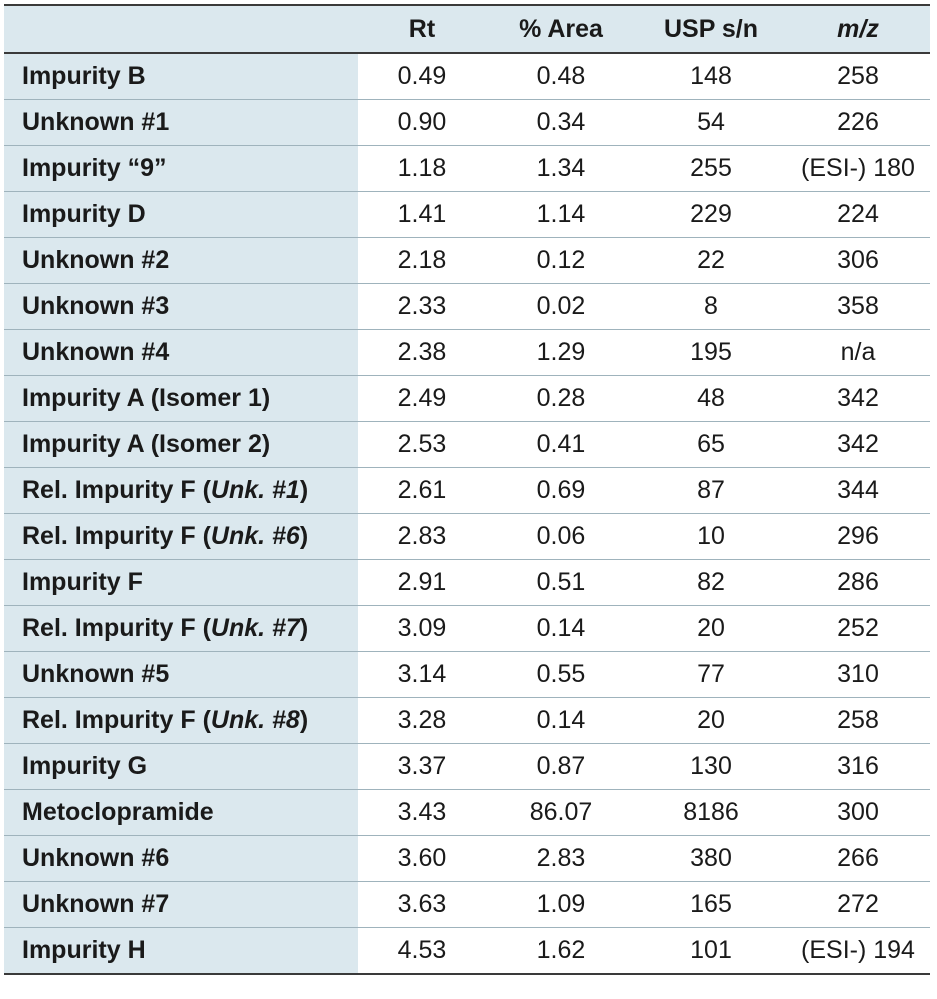 Image resolution: width=937 pixels, height=999 pixels. Describe the element at coordinates (422, 858) in the screenshot. I see `rt-cell: 3.60` at that location.